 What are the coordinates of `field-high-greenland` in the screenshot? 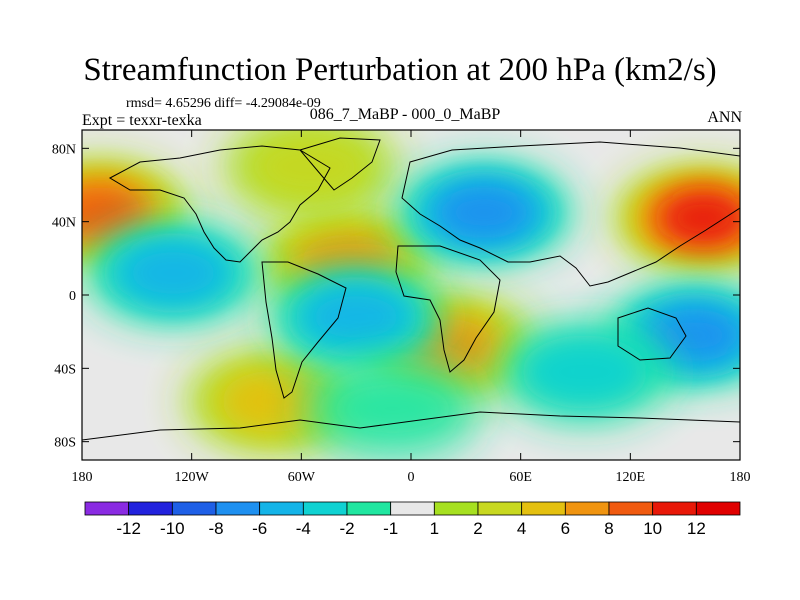 It's located at (310, 173).